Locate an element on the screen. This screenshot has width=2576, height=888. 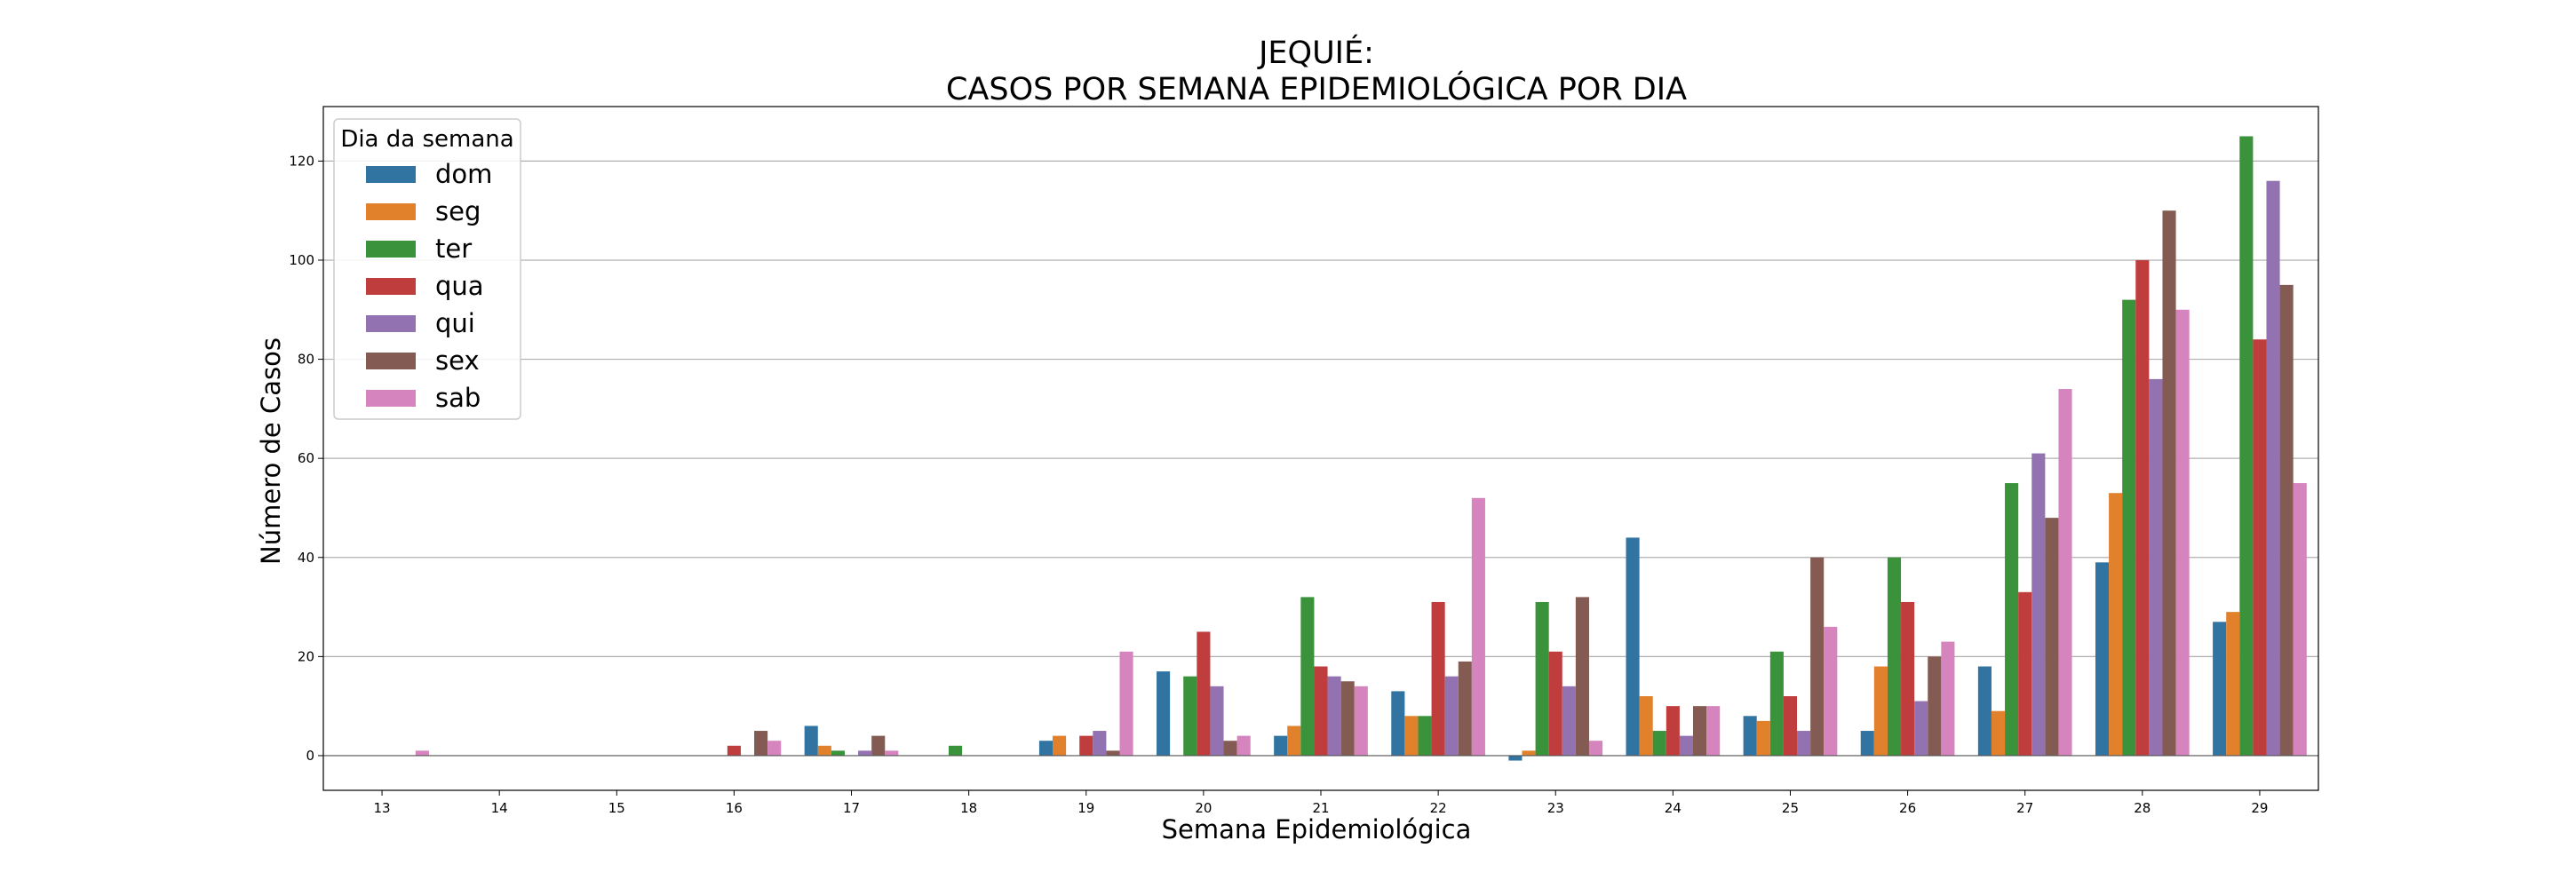
x-tick-label-16: 16 is located at coordinates (734, 808).